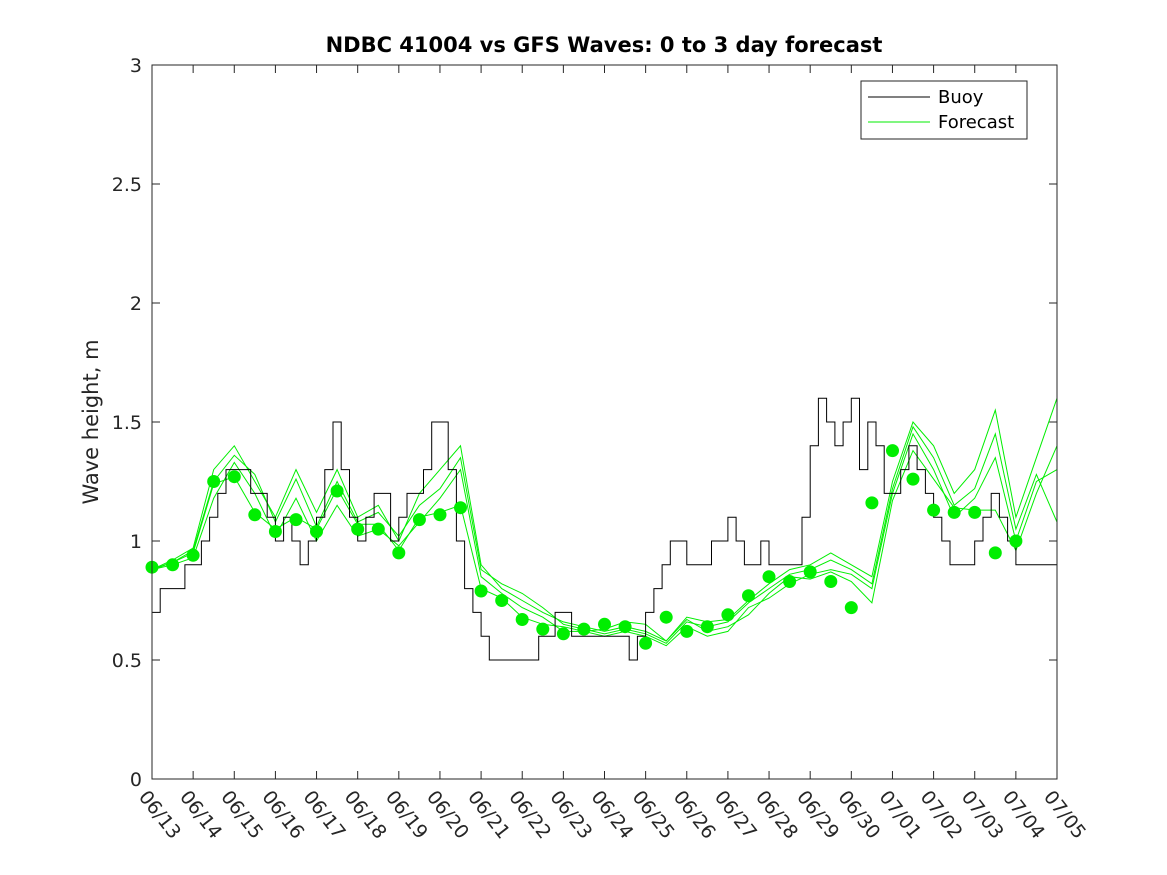 Image resolution: width=1167 pixels, height=875 pixels. What do you see at coordinates (136, 542) in the screenshot?
I see `y-tick-label: 1` at bounding box center [136, 542].